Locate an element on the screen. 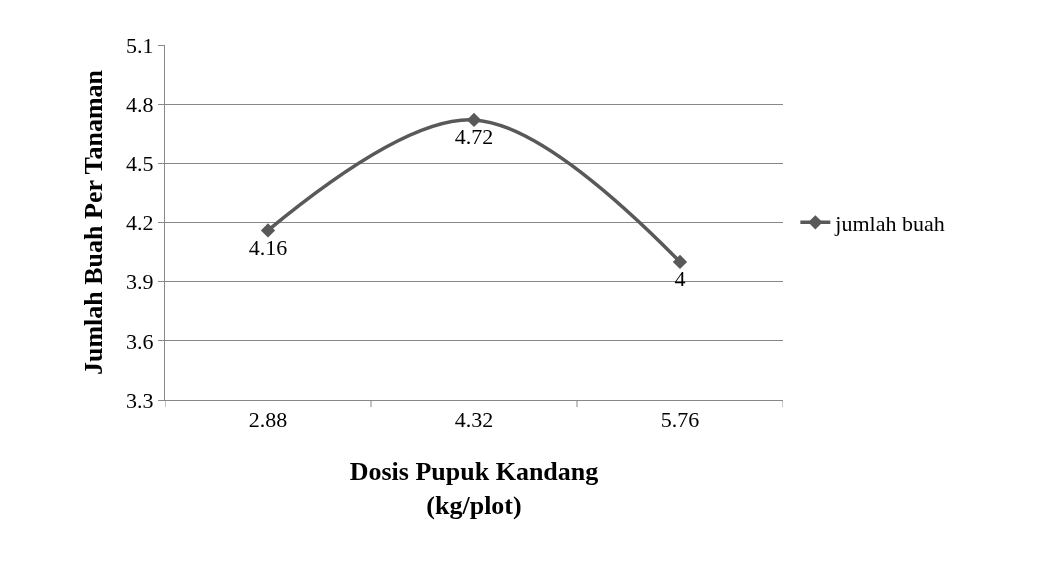 The height and width of the screenshot is (583, 1056). data-label: 4.16 is located at coordinates (268, 247).